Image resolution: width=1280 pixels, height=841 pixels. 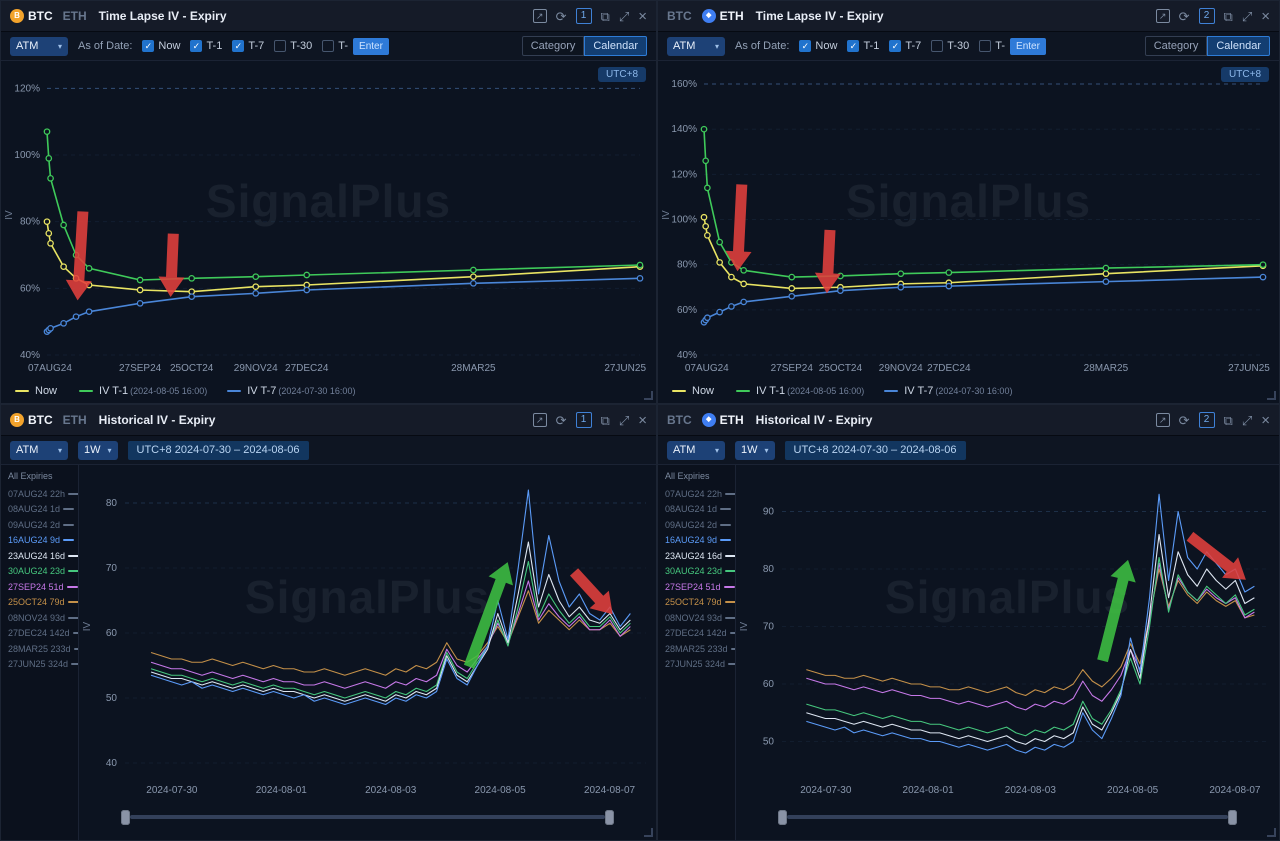 What do you see at coordinates (700, 649) in the screenshot?
I see `expiry-item: 28MAR25 233d` at bounding box center [700, 649].